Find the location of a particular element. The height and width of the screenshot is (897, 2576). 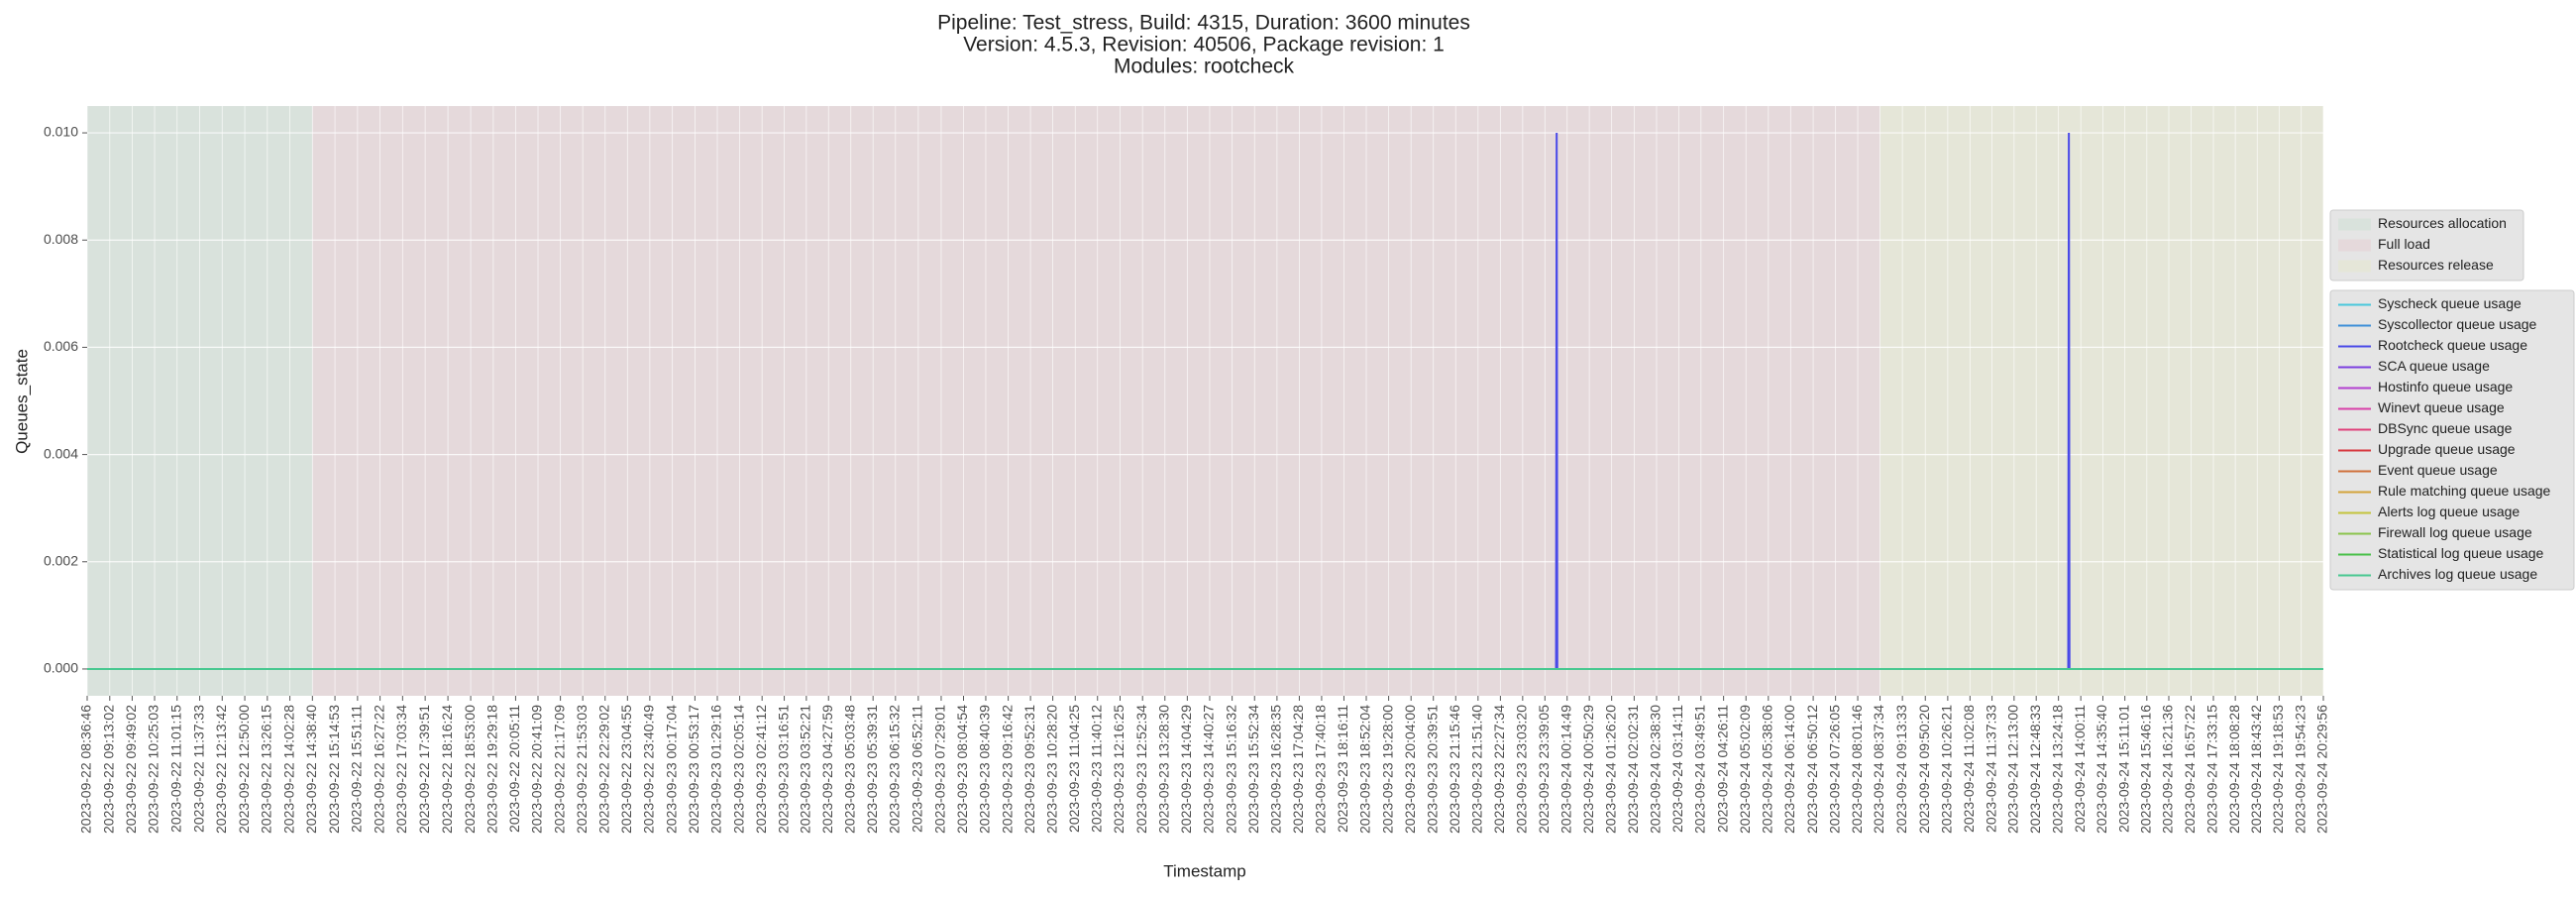

x-tick-label: 2023-09-24 05:38:06 is located at coordinates (1767, 769).